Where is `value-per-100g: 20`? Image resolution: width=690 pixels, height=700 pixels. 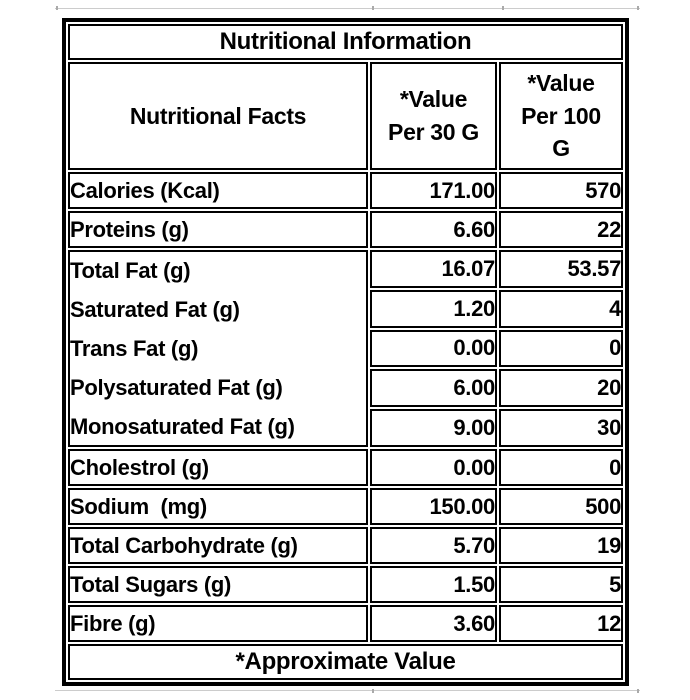 value-per-100g: 20 is located at coordinates (561, 388).